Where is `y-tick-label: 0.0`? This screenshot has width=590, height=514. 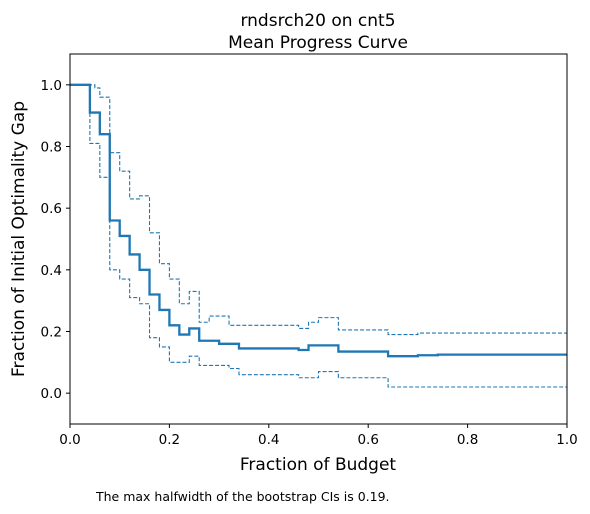
y-tick-label: 0.0 is located at coordinates (51, 394).